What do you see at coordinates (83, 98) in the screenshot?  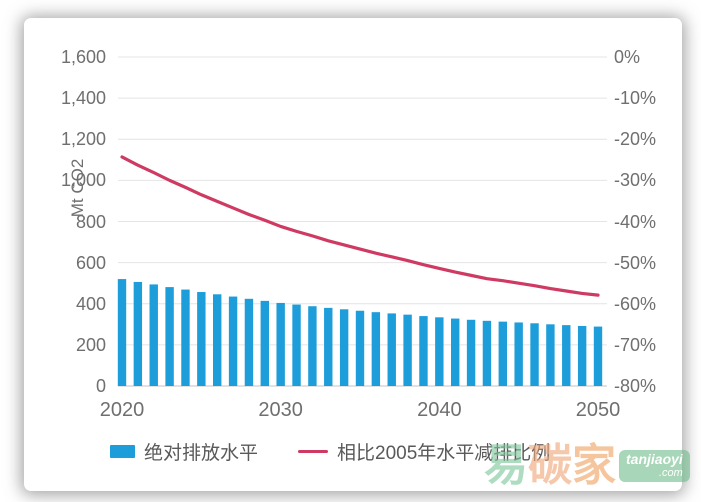 I see `y-left-tick: 1,400` at bounding box center [83, 98].